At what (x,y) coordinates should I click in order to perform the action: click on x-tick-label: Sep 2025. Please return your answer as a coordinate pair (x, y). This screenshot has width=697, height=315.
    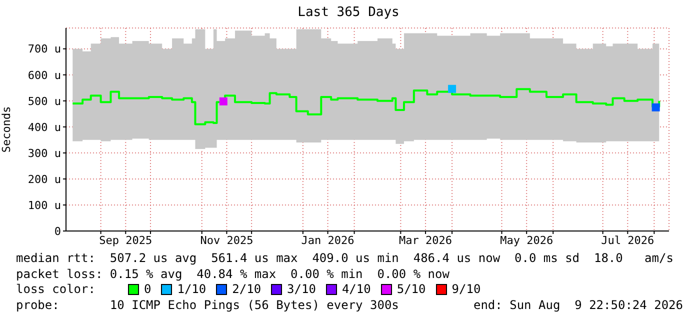
    Looking at the image, I should click on (125, 240).